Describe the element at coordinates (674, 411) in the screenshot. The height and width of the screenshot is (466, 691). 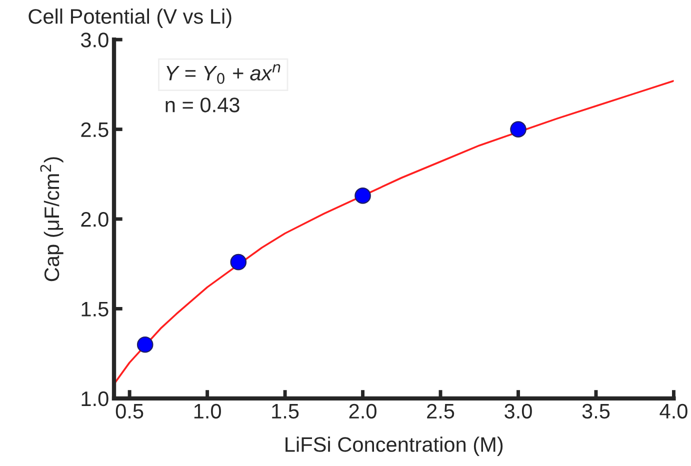
I see `x-tick-label: 4.0` at that location.